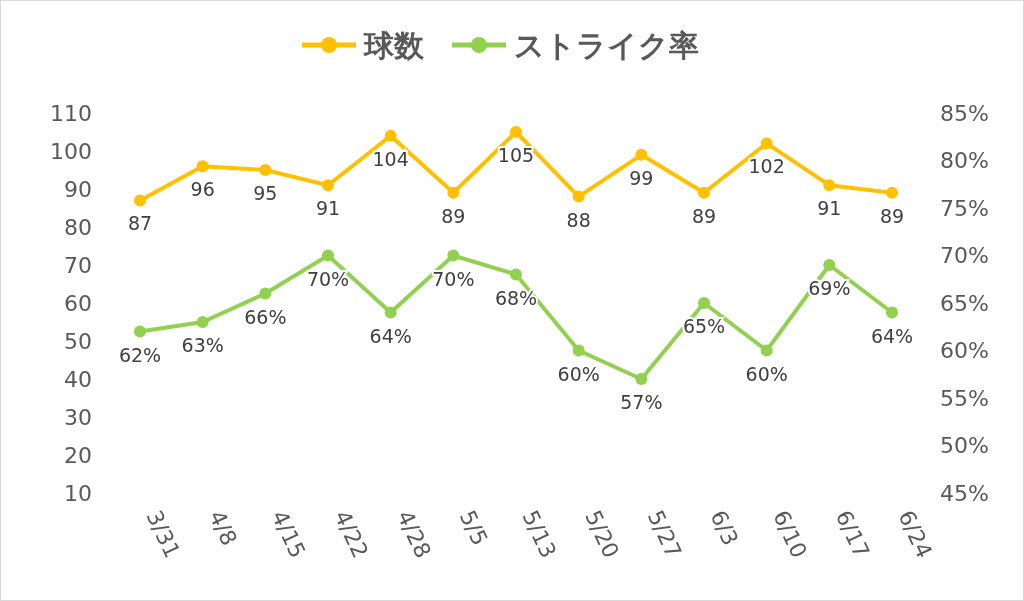 This screenshot has width=1024, height=601. Describe the element at coordinates (790, 534) in the screenshot. I see `x-tick-label: 6/10` at that location.